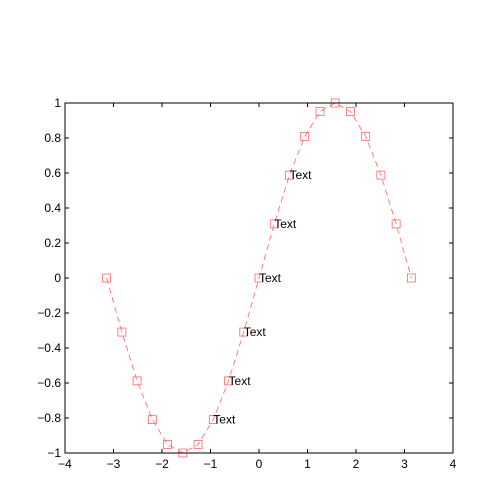 The image size is (500, 500). I want to click on x-tick-label: 3, so click(404, 464).